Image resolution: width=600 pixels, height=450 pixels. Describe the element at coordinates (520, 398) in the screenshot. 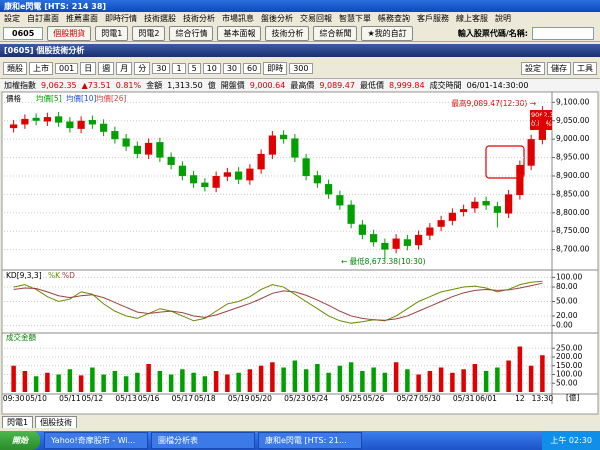

I see `x-tick-label: 12` at that location.